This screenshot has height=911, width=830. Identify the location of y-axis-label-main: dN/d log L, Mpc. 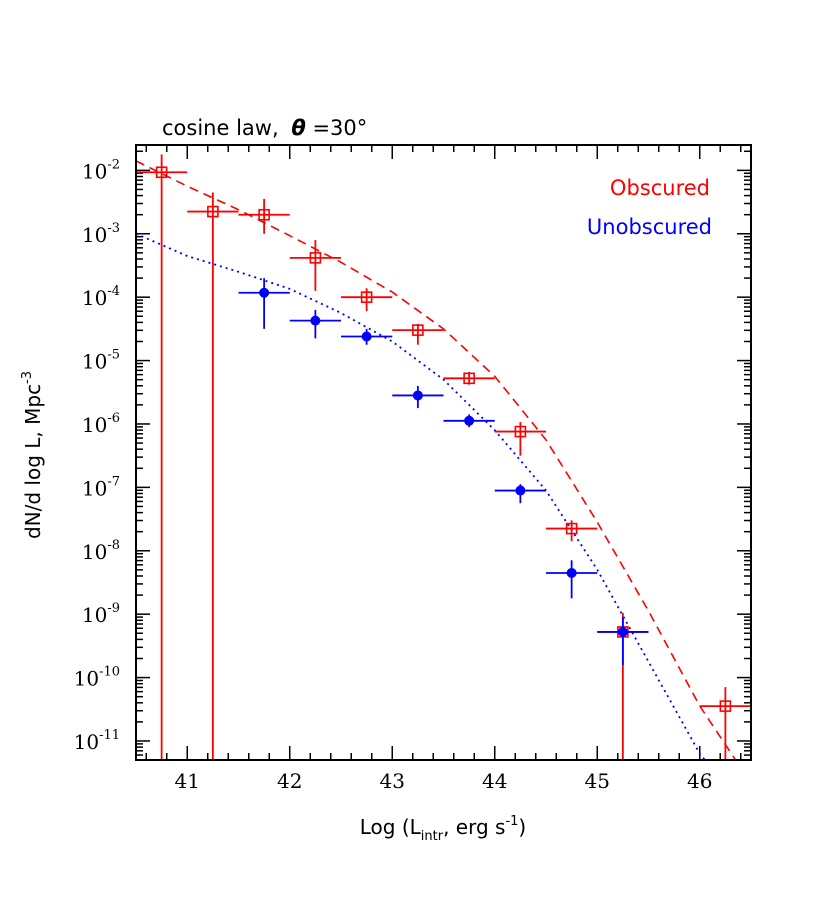
(33, 461).